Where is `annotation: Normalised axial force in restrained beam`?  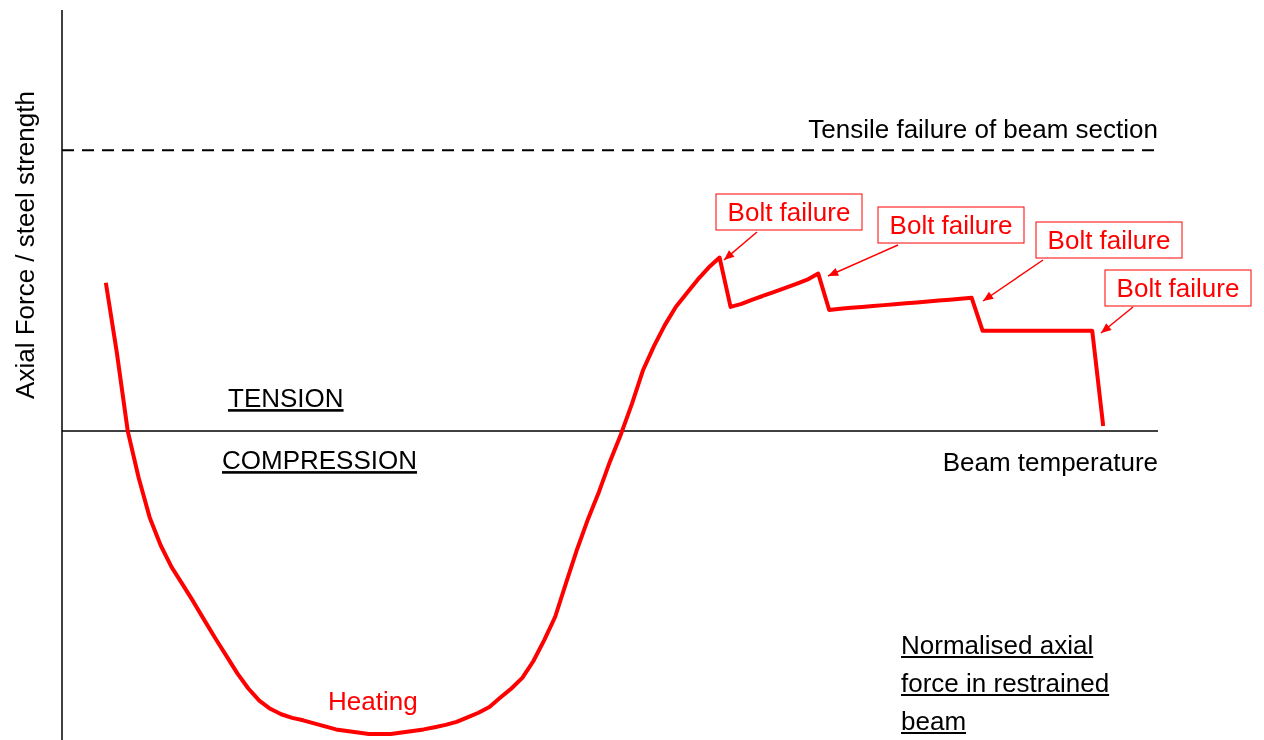
annotation: Normalised axial force in restrained beam is located at coordinates (1006, 683).